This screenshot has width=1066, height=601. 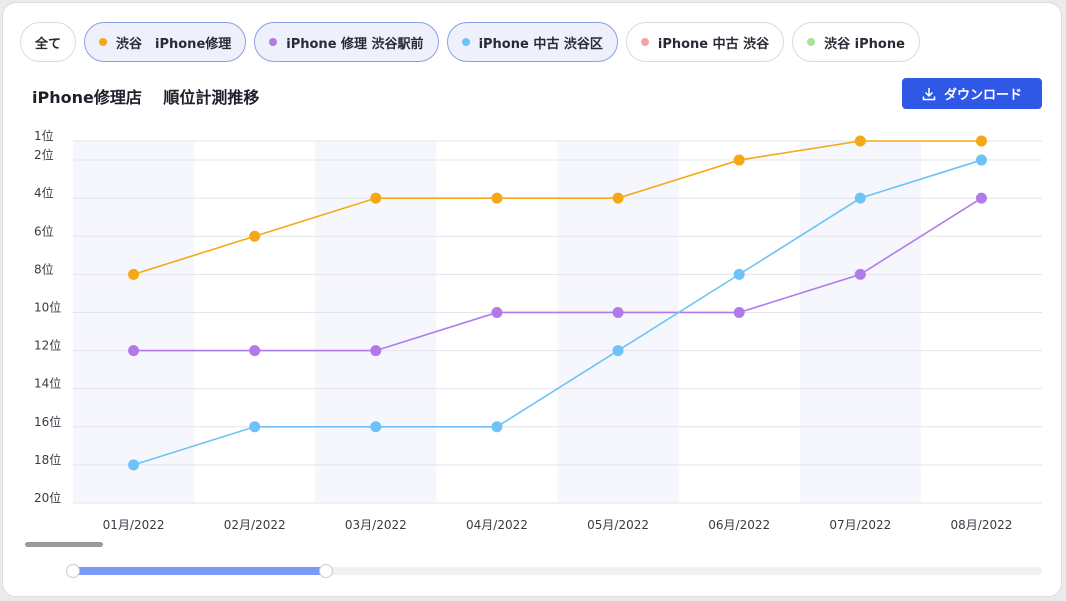 What do you see at coordinates (146, 97) in the screenshot?
I see `chart-title: iPhone修理店 順位計測推移` at bounding box center [146, 97].